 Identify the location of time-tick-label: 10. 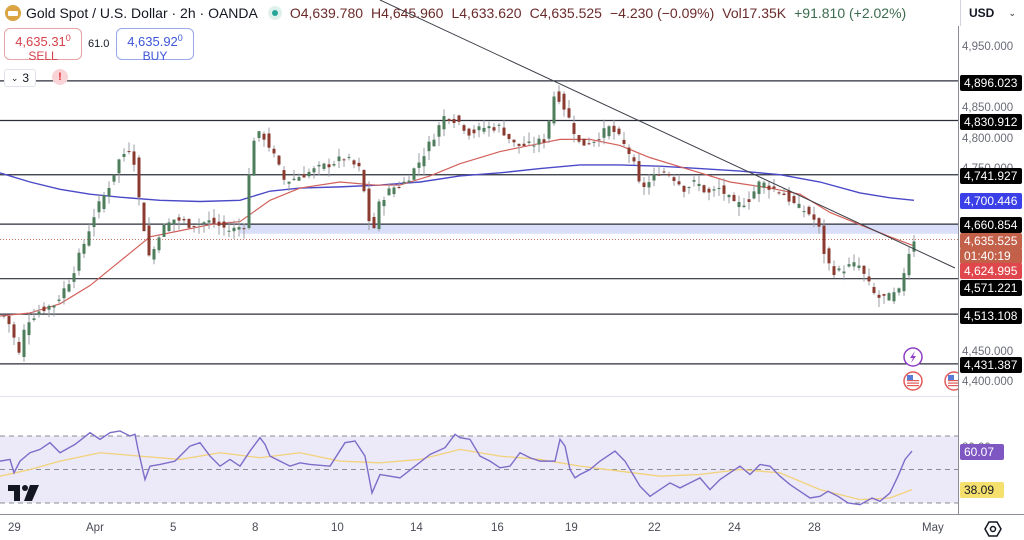
(337, 528).